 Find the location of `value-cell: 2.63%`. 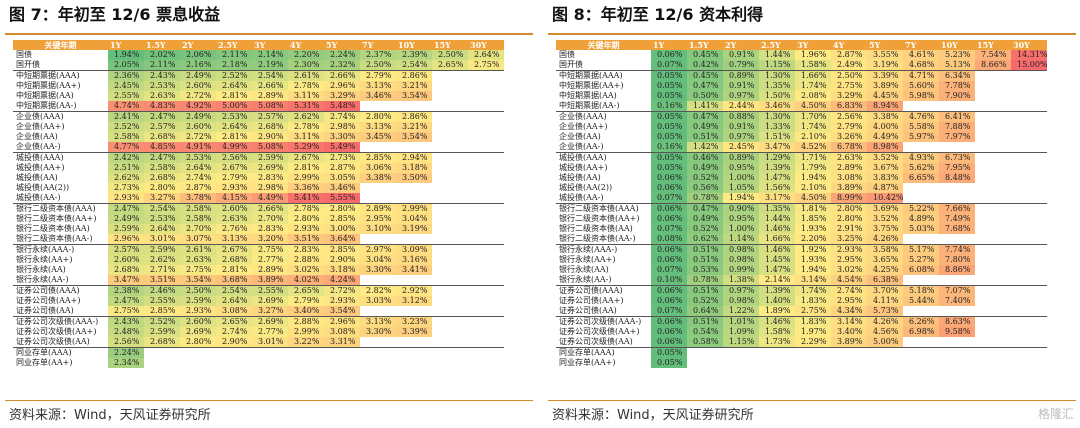

value-cell: 2.63% is located at coordinates (849, 157).